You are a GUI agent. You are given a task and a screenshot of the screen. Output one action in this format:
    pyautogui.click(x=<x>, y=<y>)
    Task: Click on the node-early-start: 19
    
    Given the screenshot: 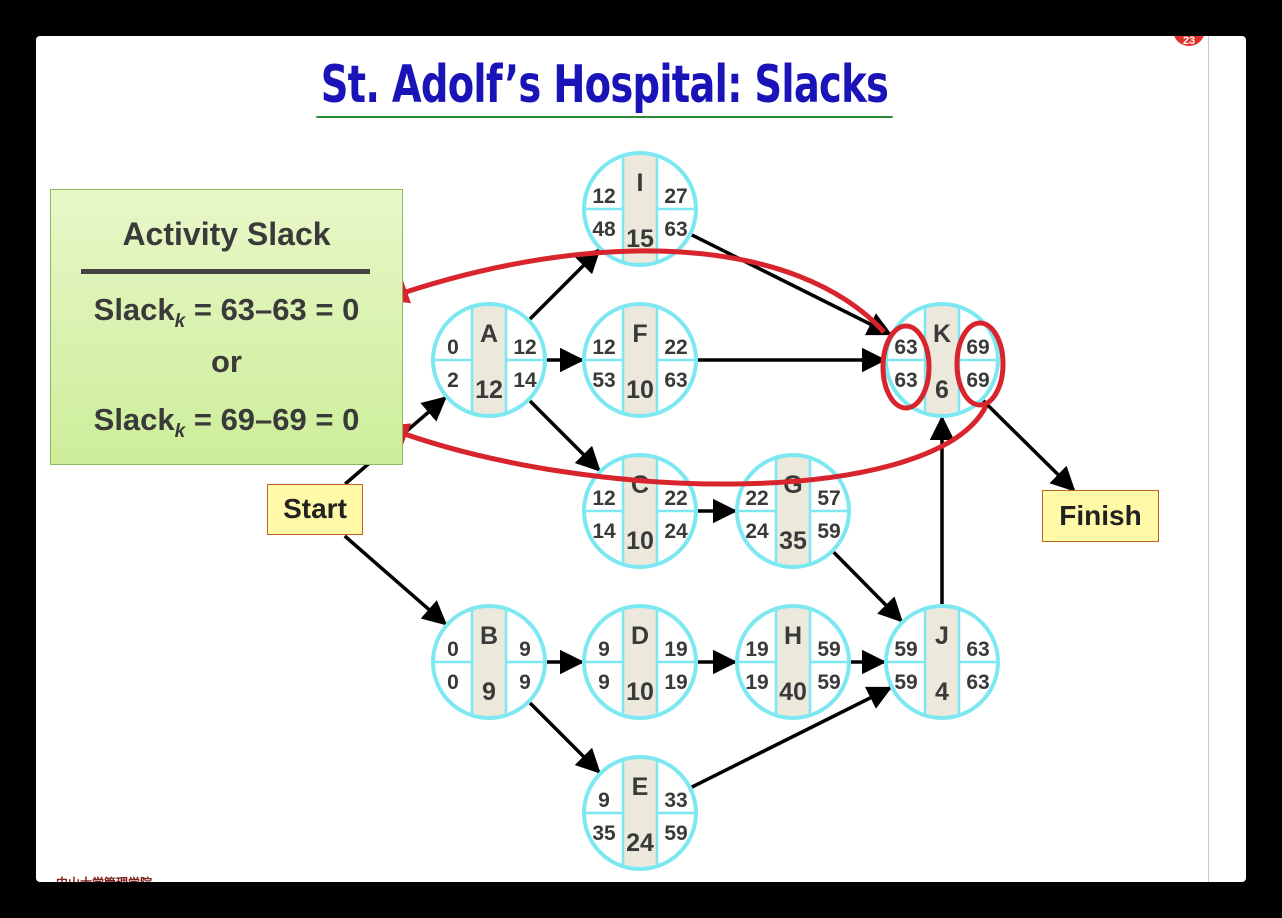 What is the action you would take?
    pyautogui.click(x=756, y=649)
    